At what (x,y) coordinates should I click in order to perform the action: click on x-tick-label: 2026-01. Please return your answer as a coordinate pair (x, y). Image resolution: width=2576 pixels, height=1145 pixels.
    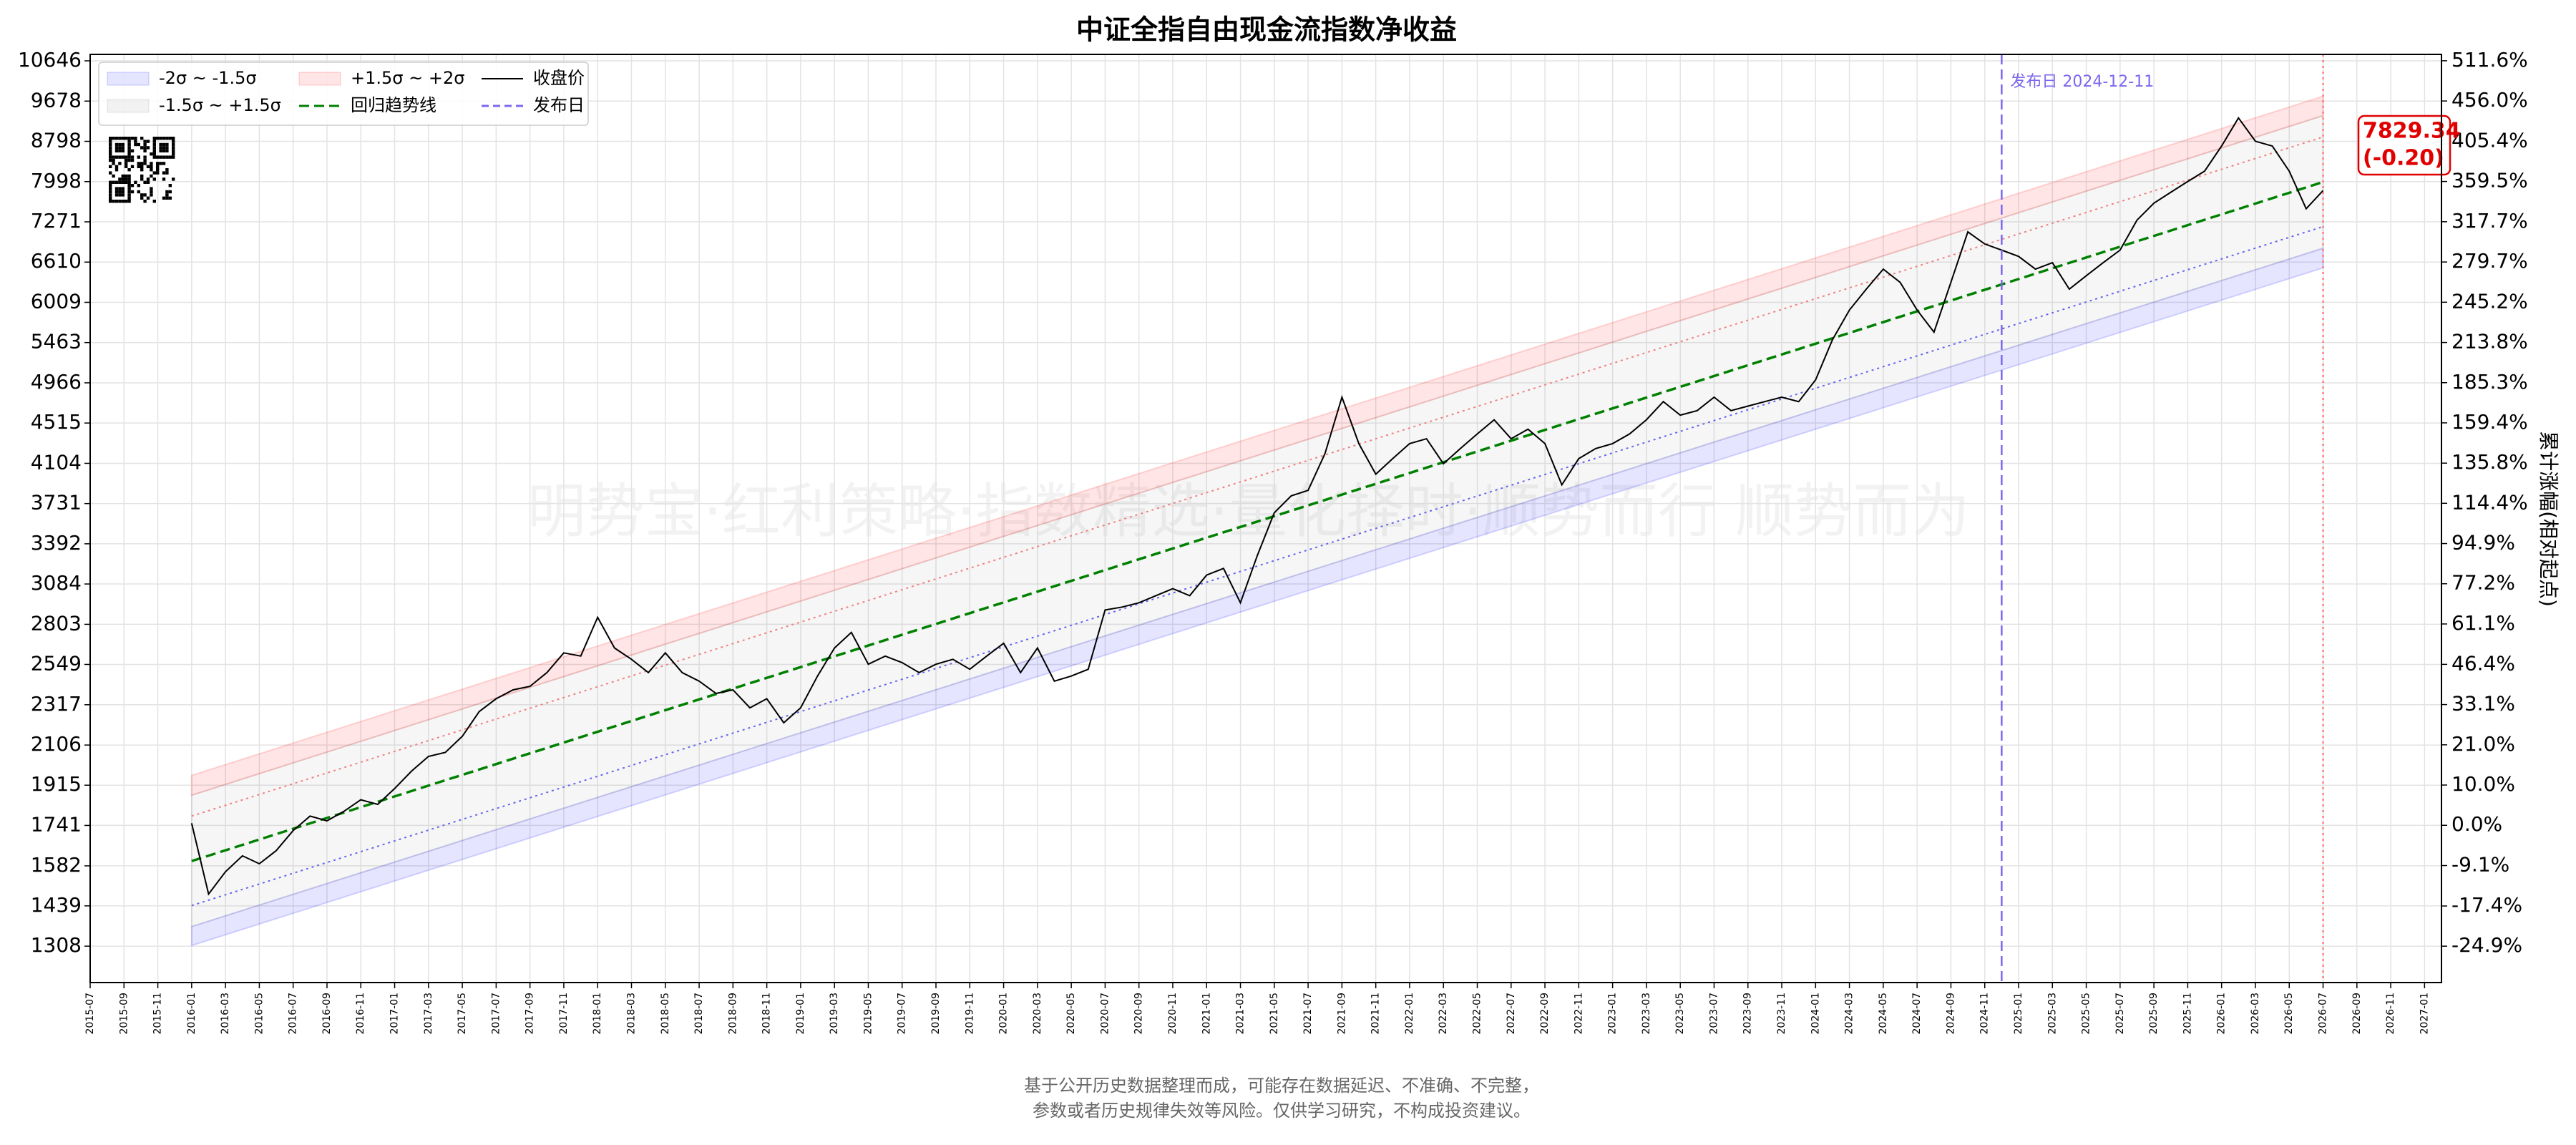
    Looking at the image, I should click on (2222, 1014).